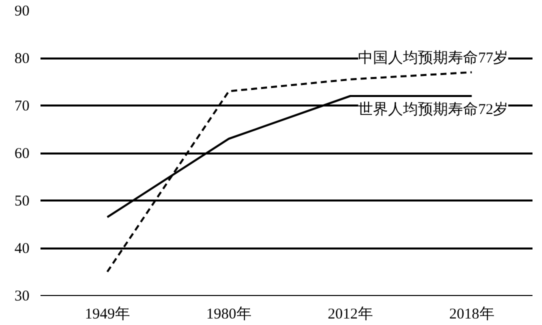  Describe the element at coordinates (350, 314) in the screenshot. I see `x-tick-label: 2012年` at that location.